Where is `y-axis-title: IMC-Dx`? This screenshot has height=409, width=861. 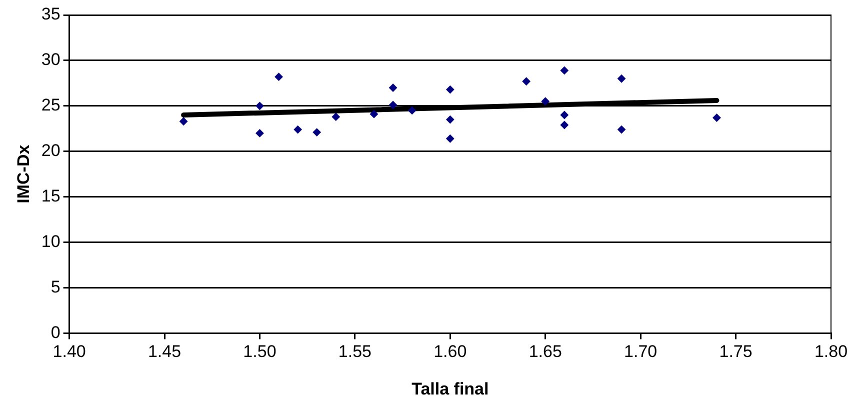
y-axis-title: IMC-Dx is located at coordinates (23, 174).